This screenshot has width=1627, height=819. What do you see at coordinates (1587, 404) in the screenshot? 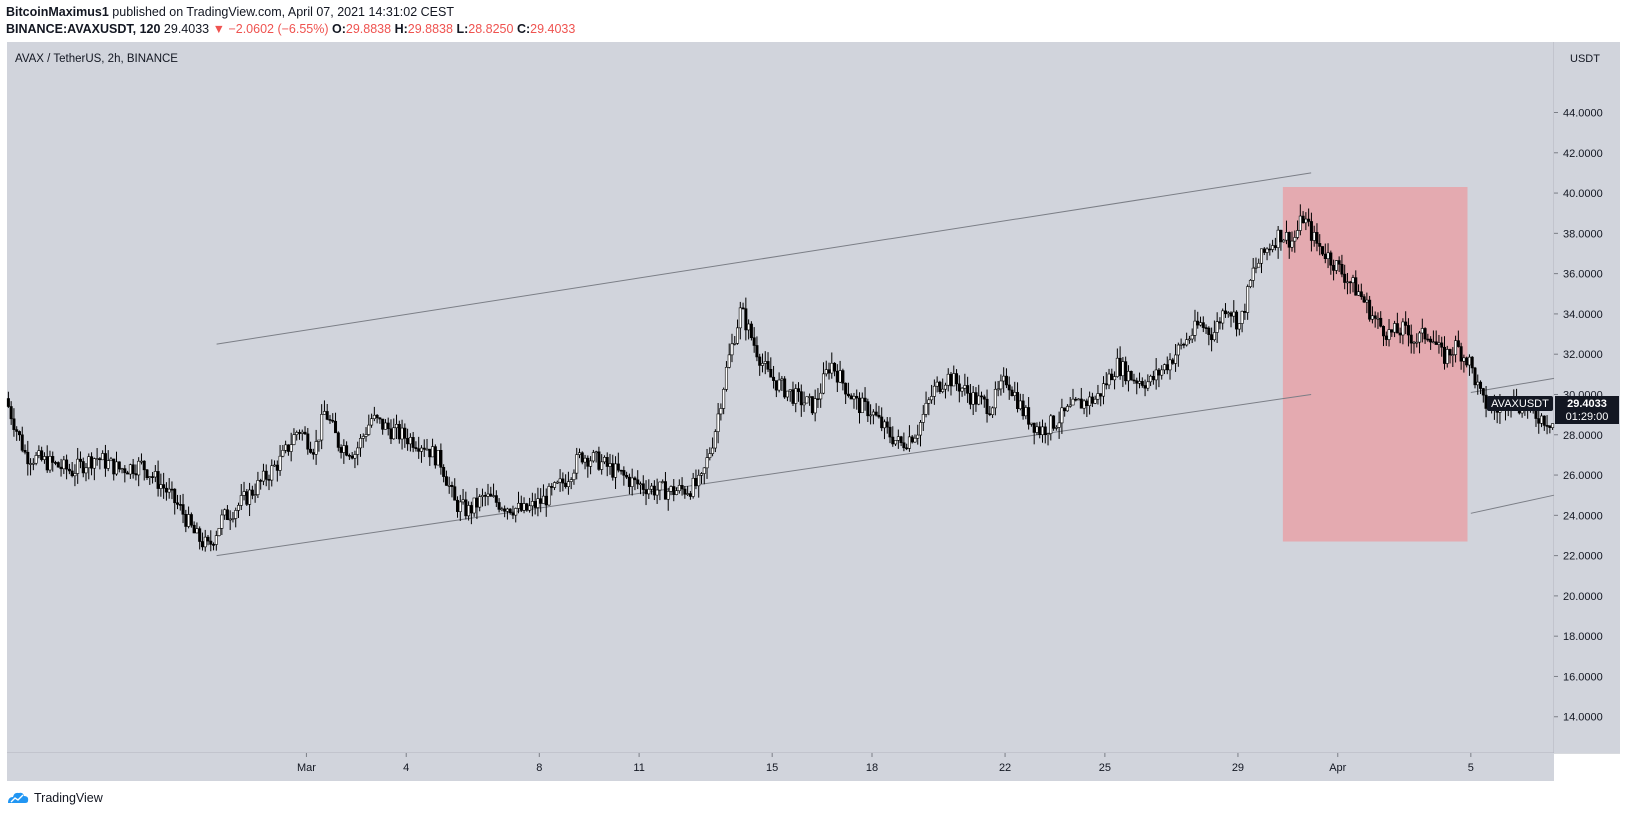
I see `price-badge-value: 29.4033` at bounding box center [1587, 404].